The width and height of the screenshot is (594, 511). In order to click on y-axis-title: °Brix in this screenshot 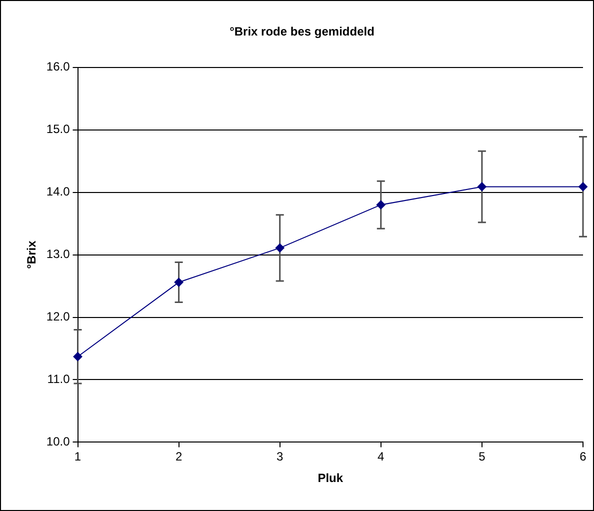, I will do `click(31, 254)`.